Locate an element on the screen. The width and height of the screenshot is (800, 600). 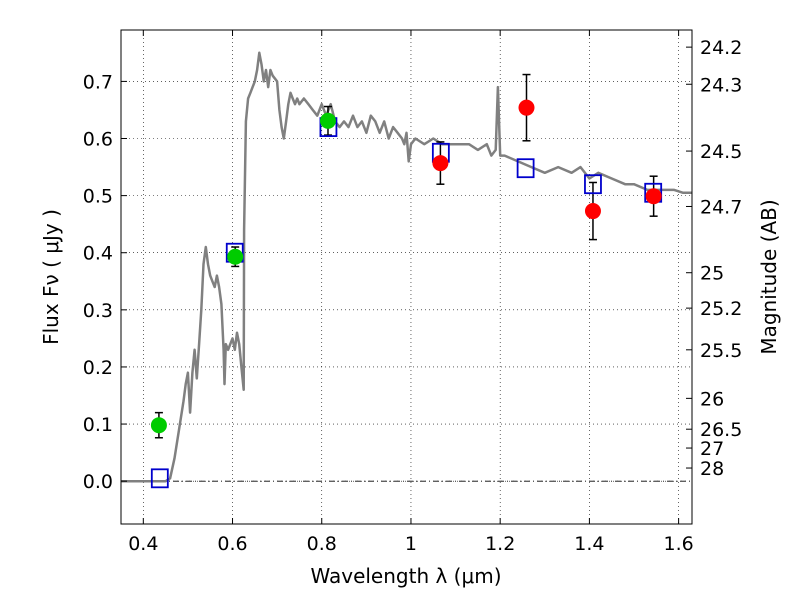
mag-tick-label: 24.5 is located at coordinates (721, 152).